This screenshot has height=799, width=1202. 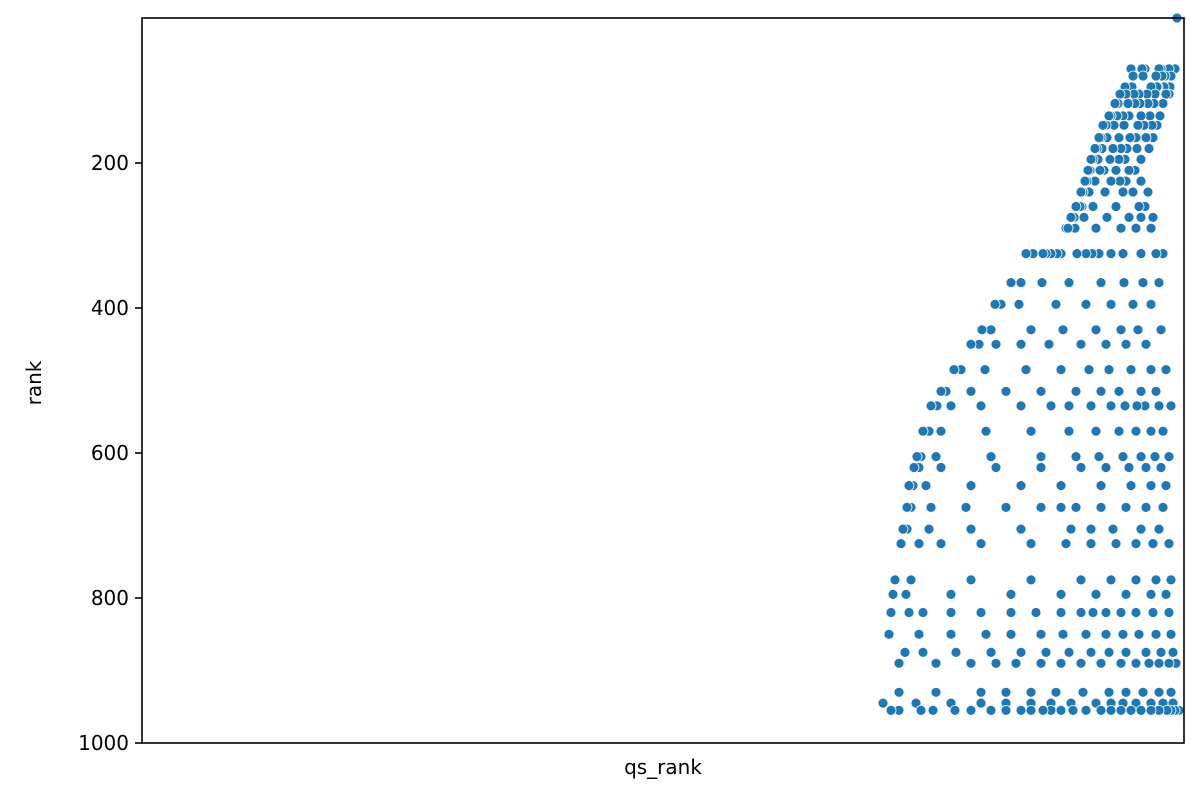 What do you see at coordinates (663, 767) in the screenshot?
I see `x-axis-label: qs_rank` at bounding box center [663, 767].